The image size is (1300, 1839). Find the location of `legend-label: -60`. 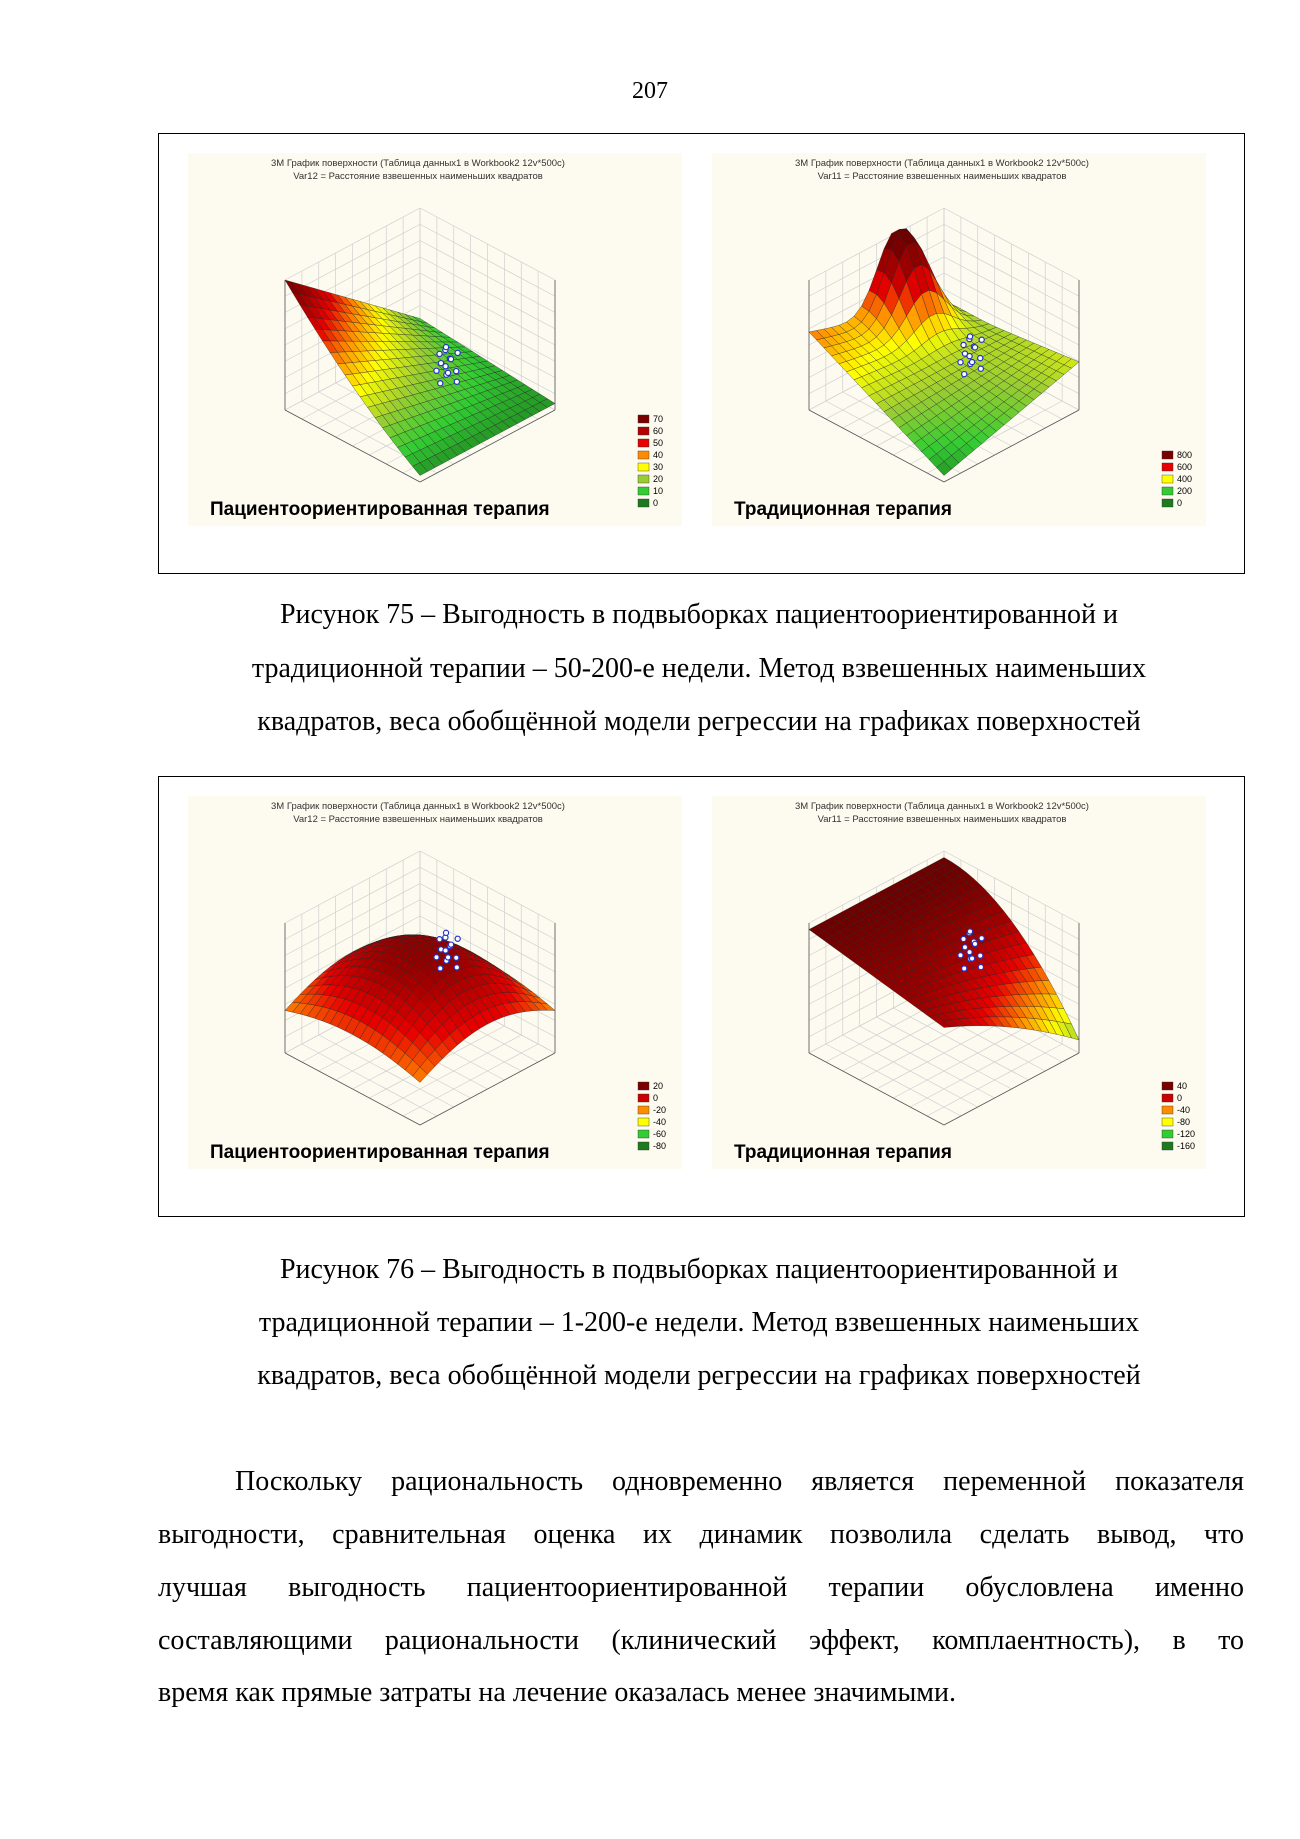

legend-label: -60 is located at coordinates (659, 1134).